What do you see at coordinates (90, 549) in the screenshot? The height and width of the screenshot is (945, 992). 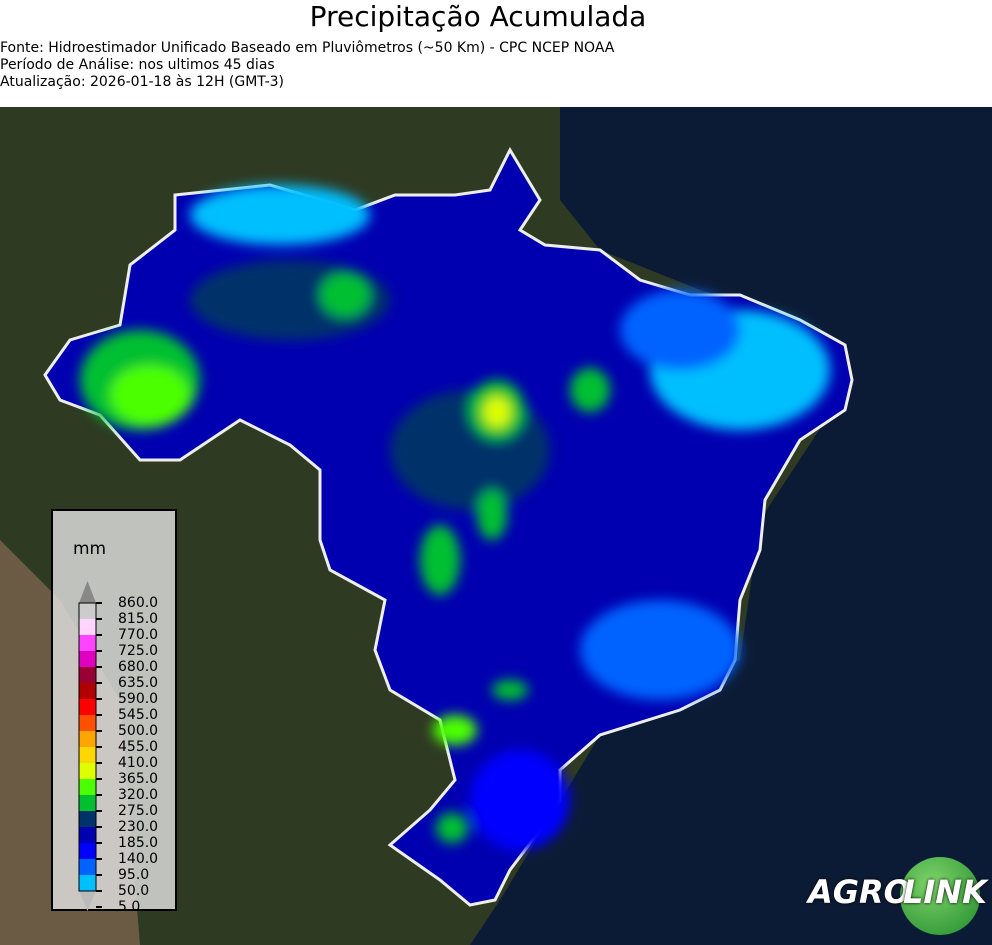 I see `legend-unit: mm` at bounding box center [90, 549].